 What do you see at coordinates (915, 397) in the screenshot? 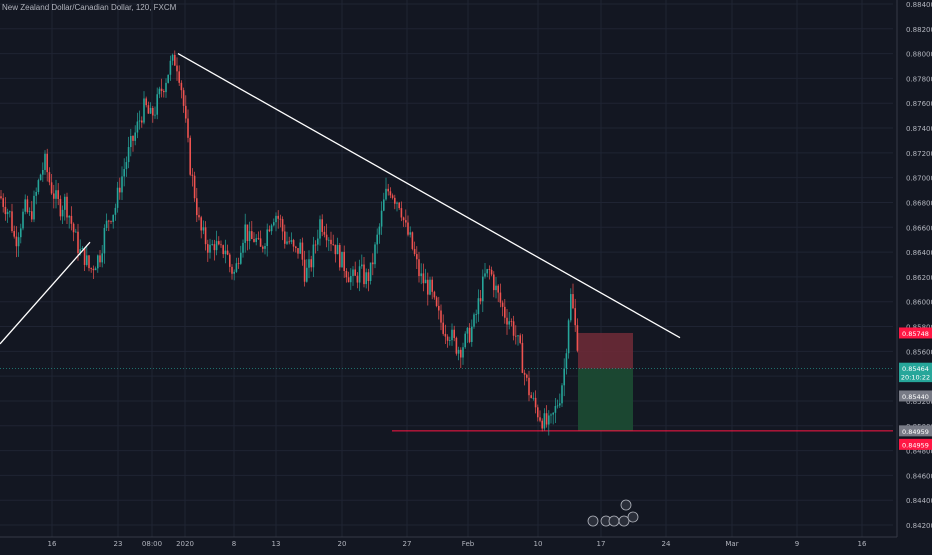
I see `price-tag-label: 0.85440` at bounding box center [915, 397].